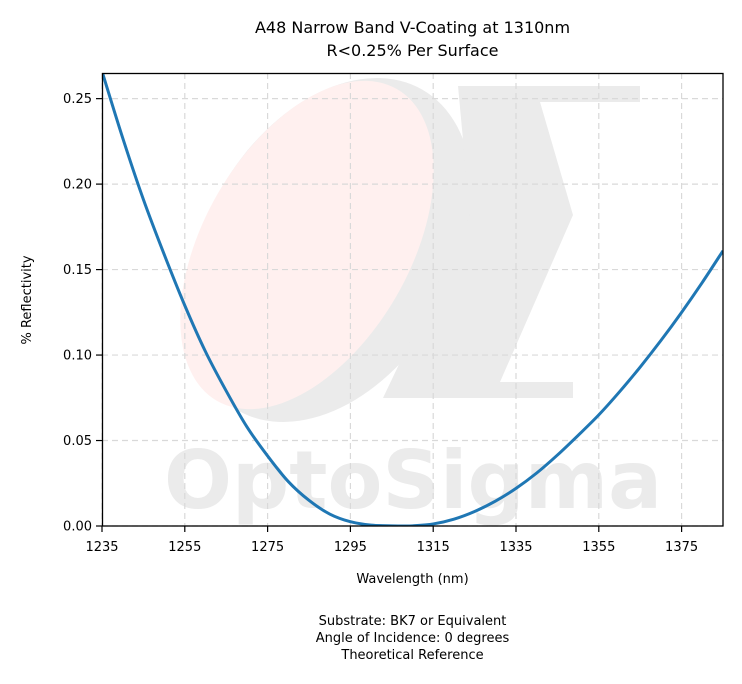 This screenshot has width=742, height=684. I want to click on x-axis-label: Wavelength (nm), so click(412, 579).